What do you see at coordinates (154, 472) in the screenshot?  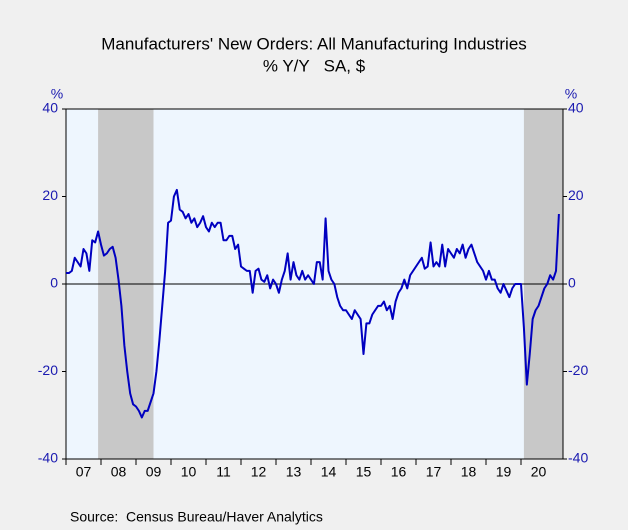 I see `x-tick-label: 09` at bounding box center [154, 472].